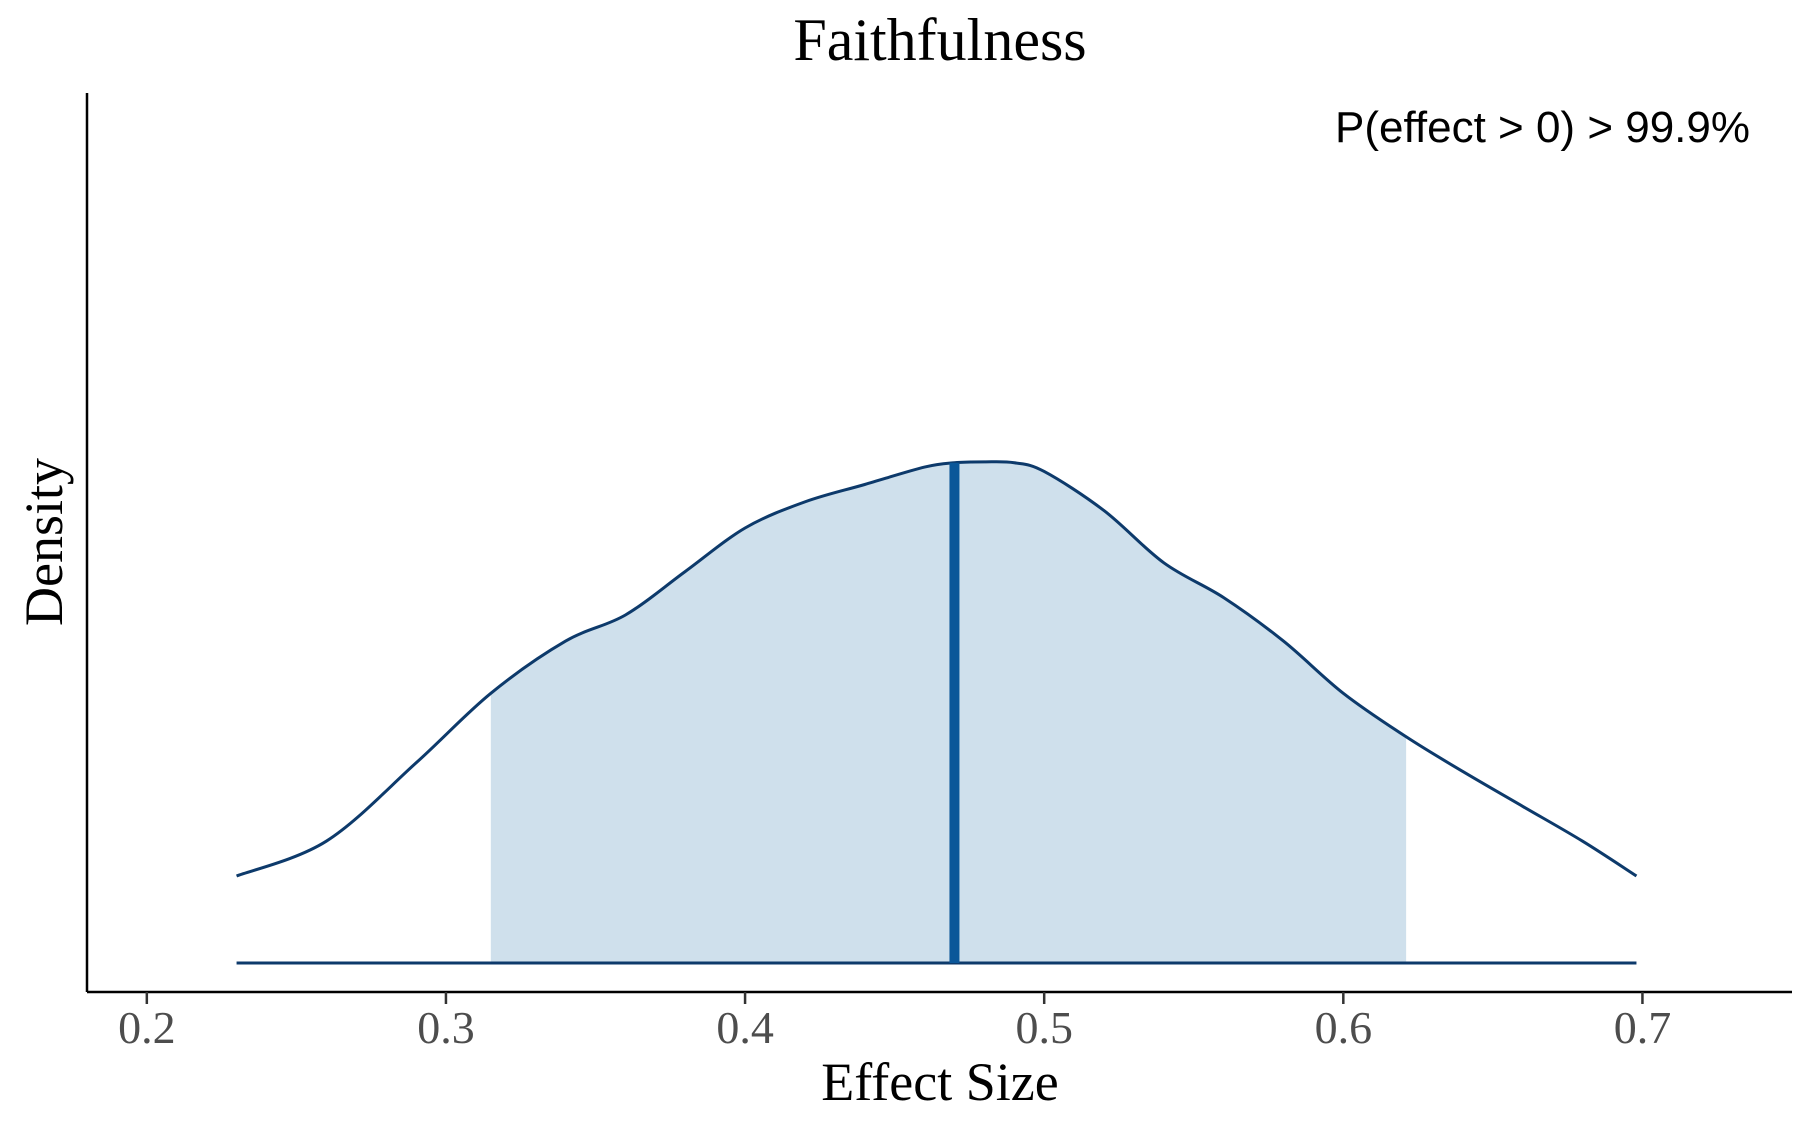 The image size is (1800, 1125). Describe the element at coordinates (1542, 127) in the screenshot. I see `probability-annotation: P(effect > 0) > 99.9%` at that location.